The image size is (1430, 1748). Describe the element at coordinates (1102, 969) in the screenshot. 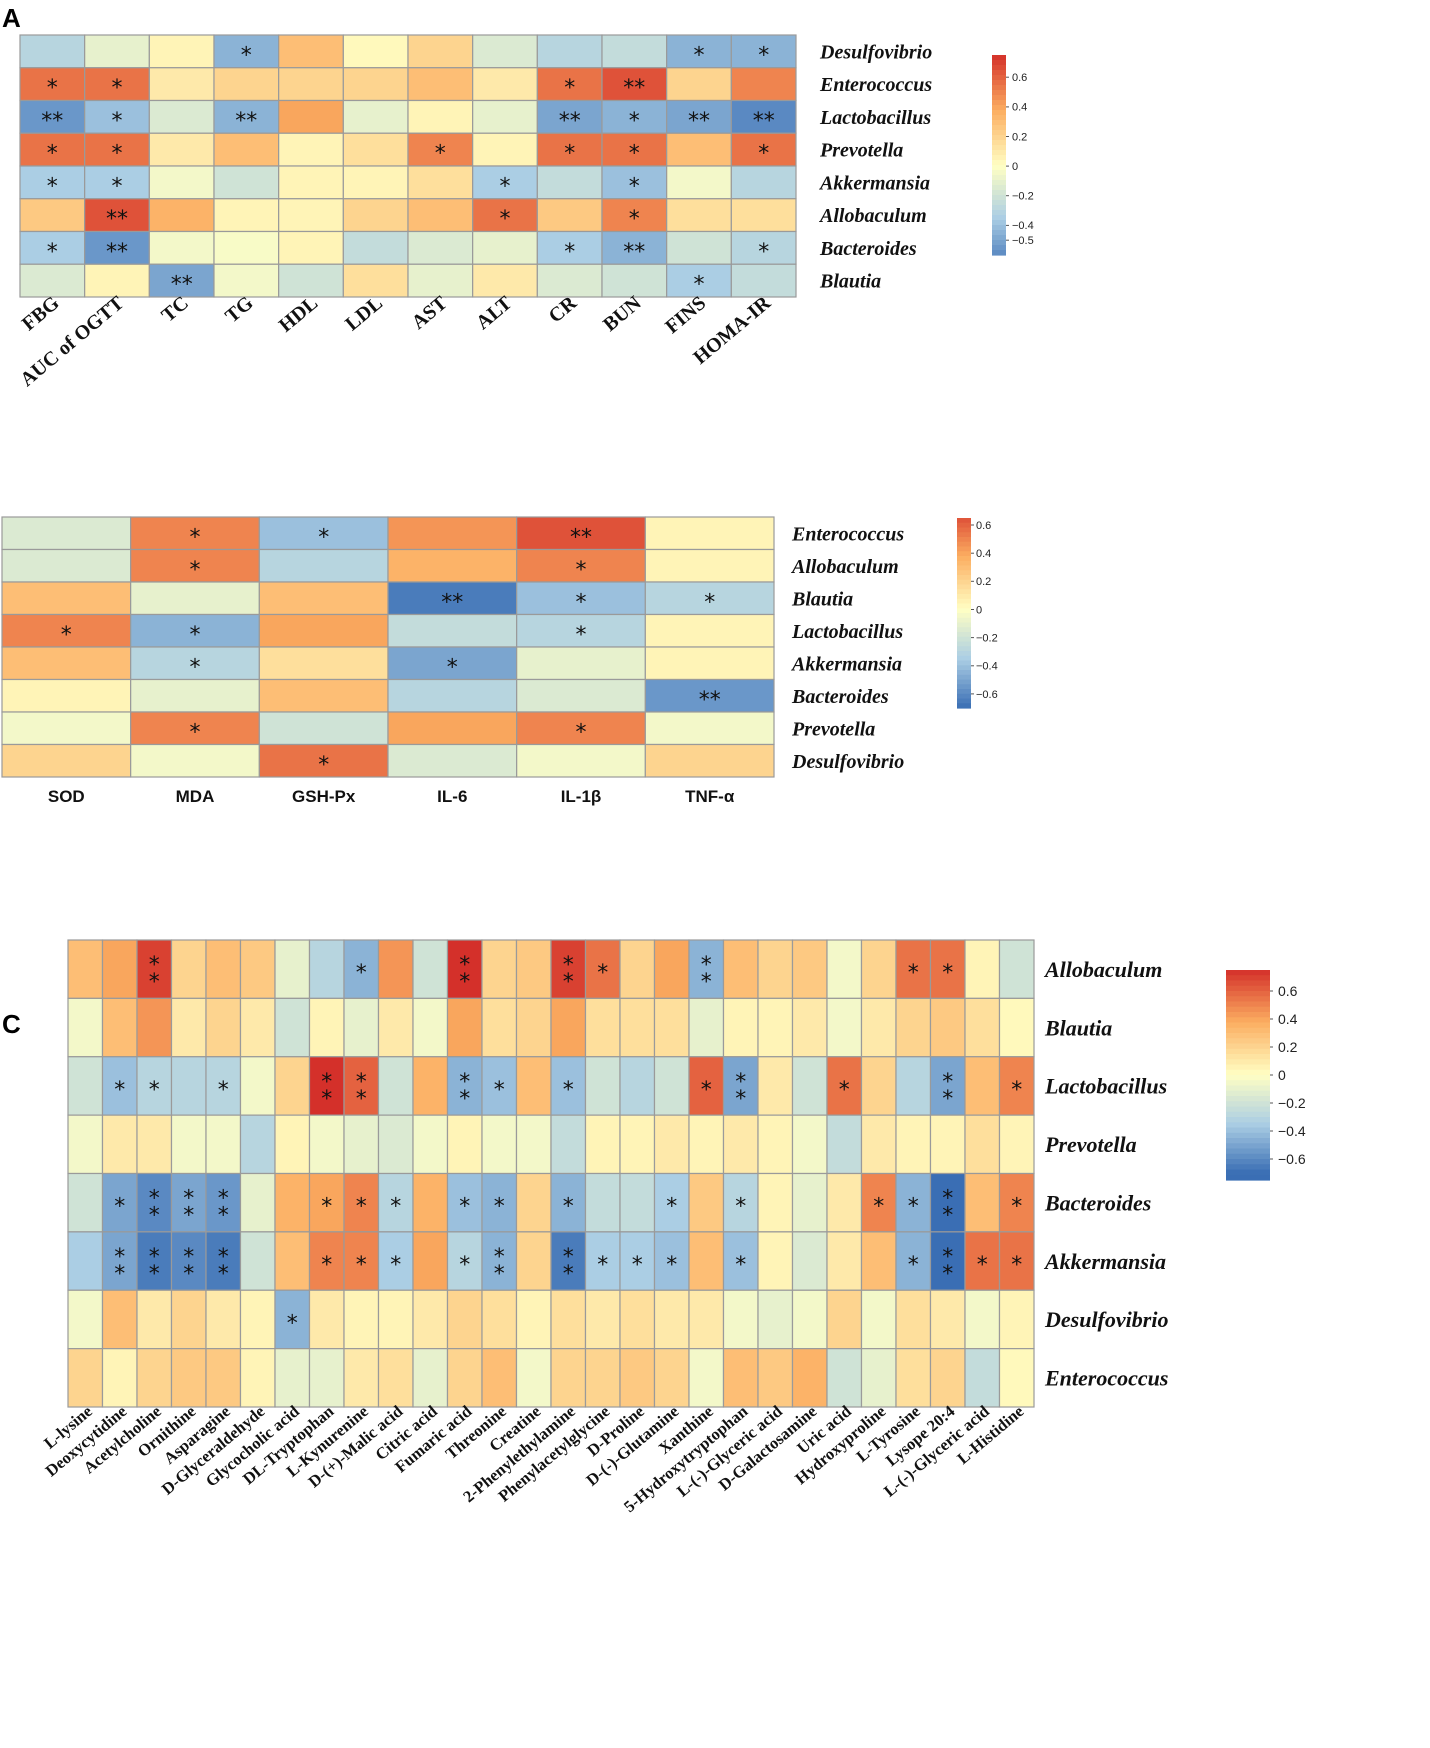

I see `row-label: Allobaculum` at that location.